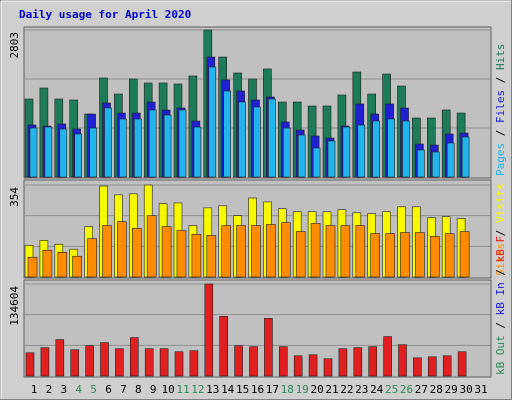  What do you see at coordinates (182, 389) in the screenshot?
I see `x-tick-label: 11` at bounding box center [182, 389].